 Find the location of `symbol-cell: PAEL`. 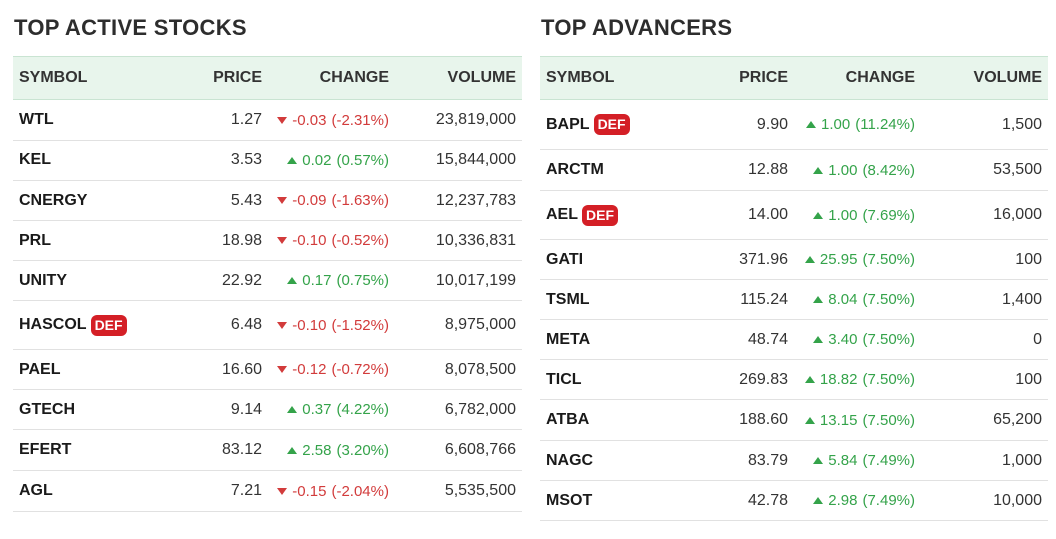

symbol-cell: PAEL is located at coordinates (39, 369).